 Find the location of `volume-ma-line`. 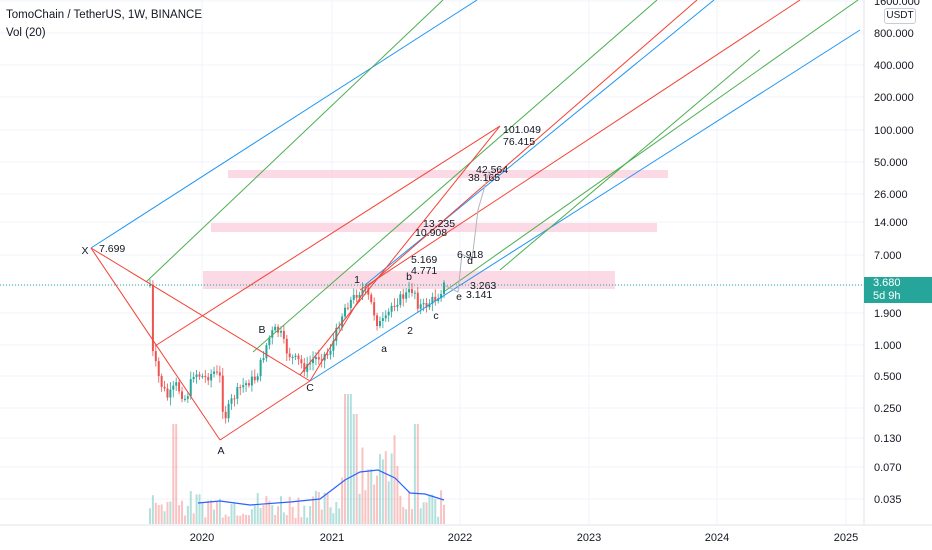

volume-ma-line is located at coordinates (321, 487).